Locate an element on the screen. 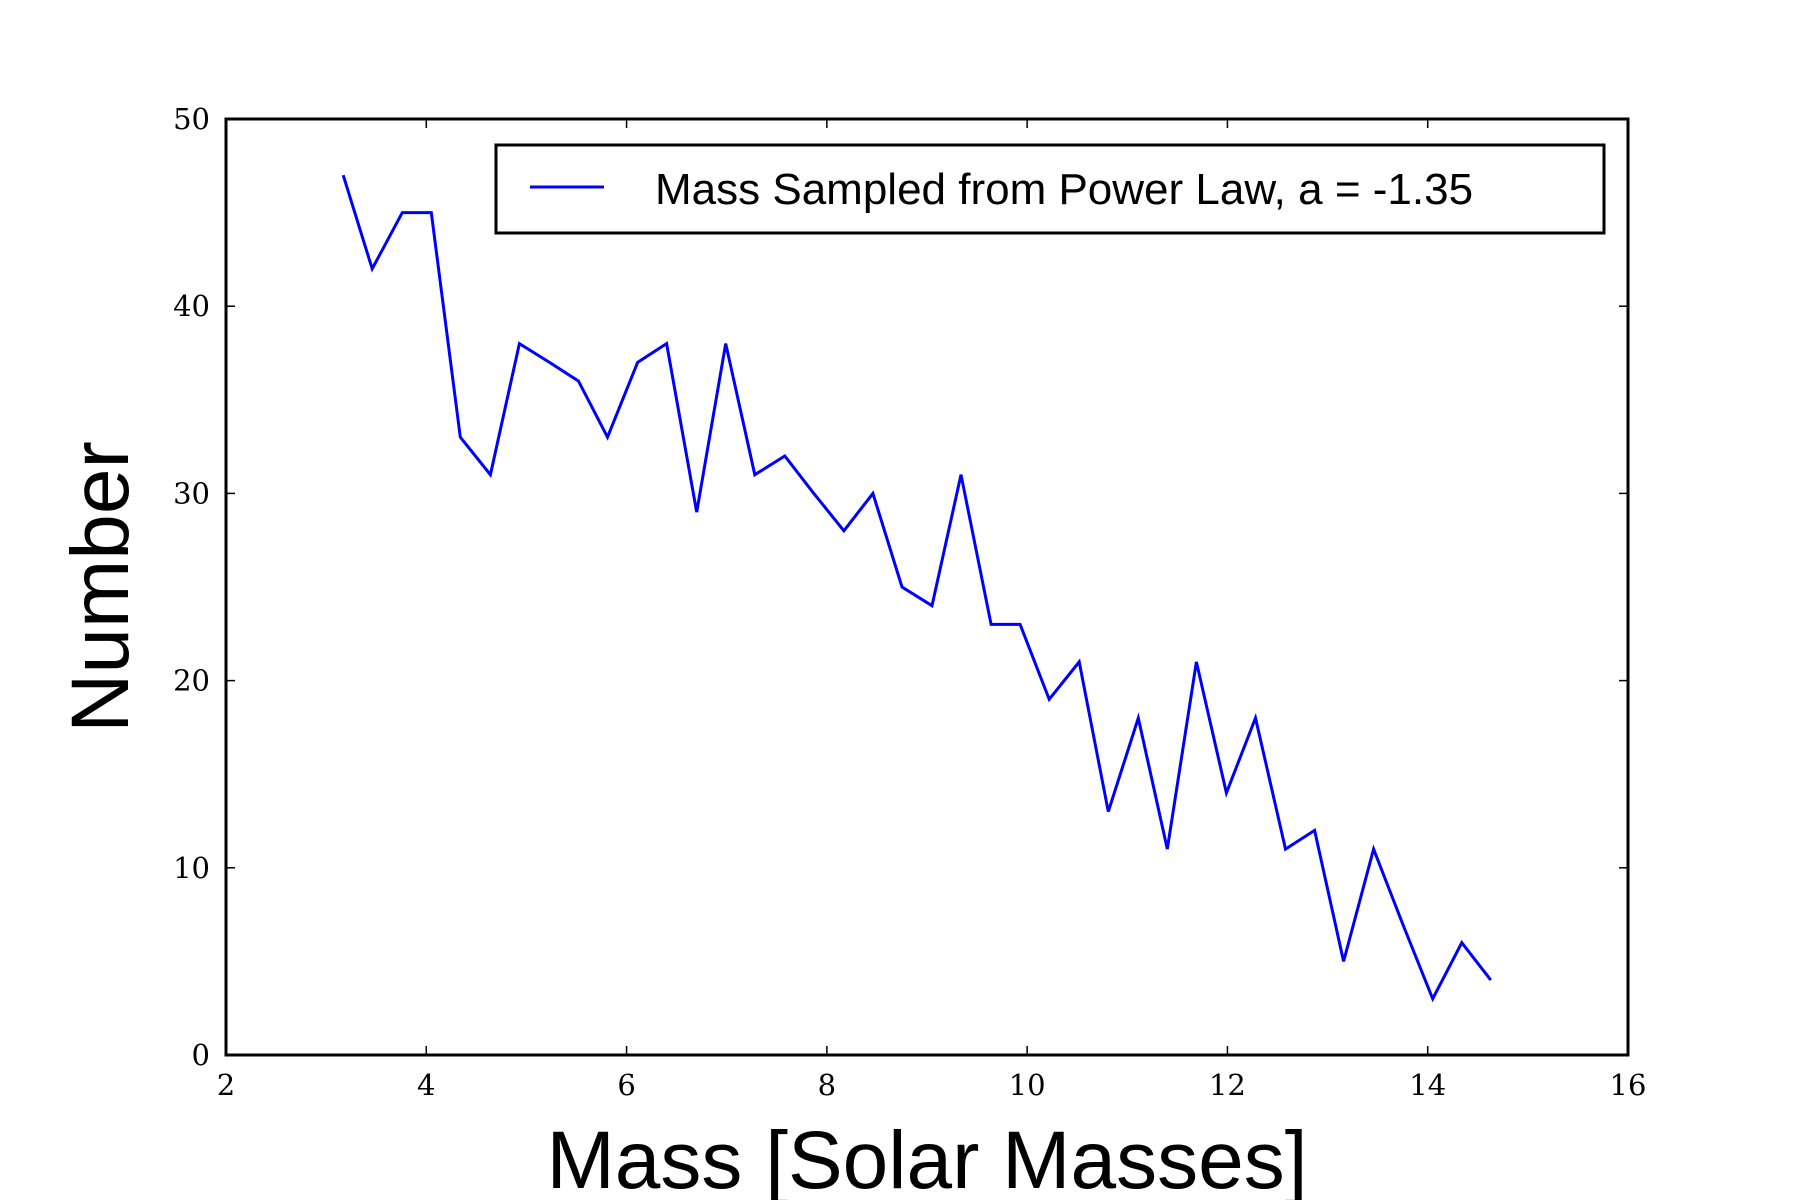  x-tick-label: 12 is located at coordinates (1227, 1085).